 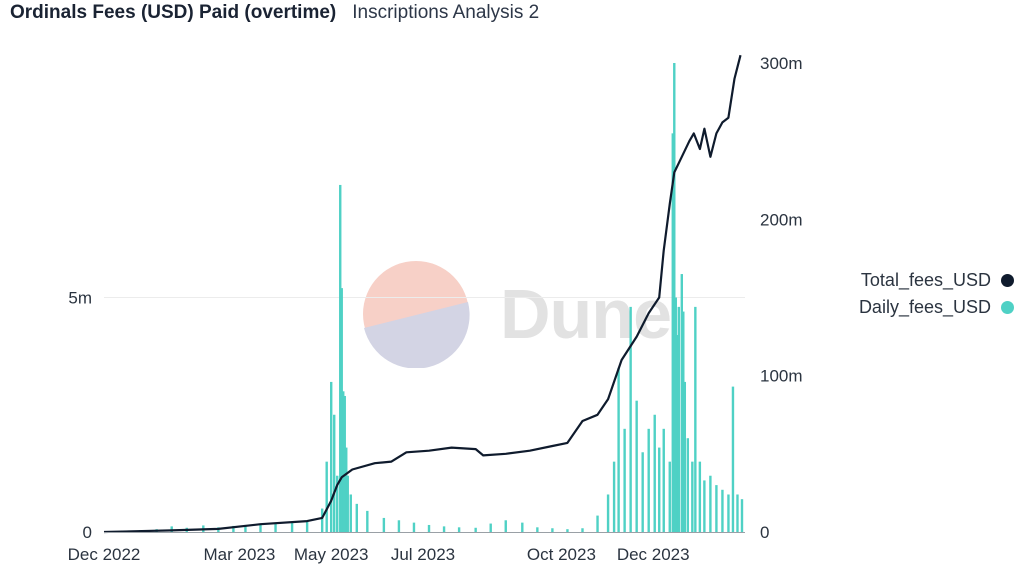 I want to click on y-right-tick-label: 300m, so click(x=781, y=63).